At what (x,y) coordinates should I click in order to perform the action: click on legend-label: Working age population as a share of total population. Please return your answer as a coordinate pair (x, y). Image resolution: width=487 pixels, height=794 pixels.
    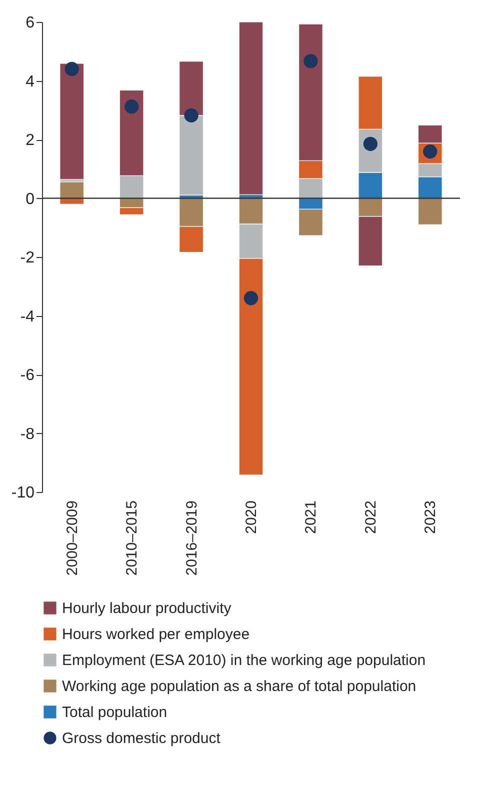
    Looking at the image, I should click on (239, 686).